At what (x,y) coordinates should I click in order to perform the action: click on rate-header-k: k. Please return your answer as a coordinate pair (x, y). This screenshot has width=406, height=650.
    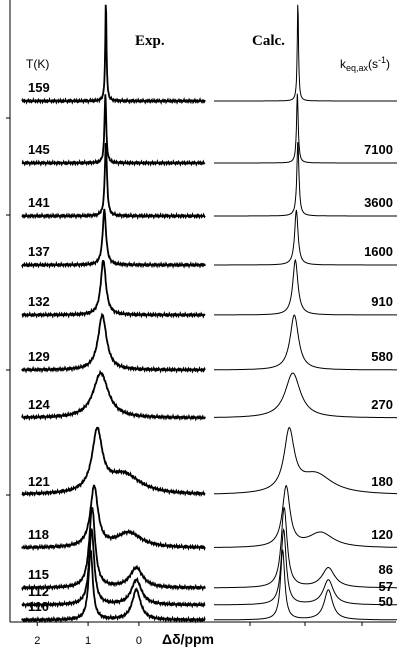
    Looking at the image, I should click on (343, 64).